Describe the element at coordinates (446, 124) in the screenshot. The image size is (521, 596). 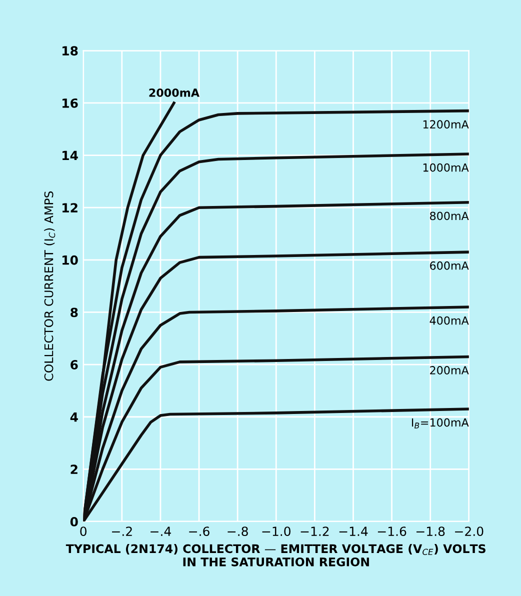
I see `series-label: 1200mA` at that location.